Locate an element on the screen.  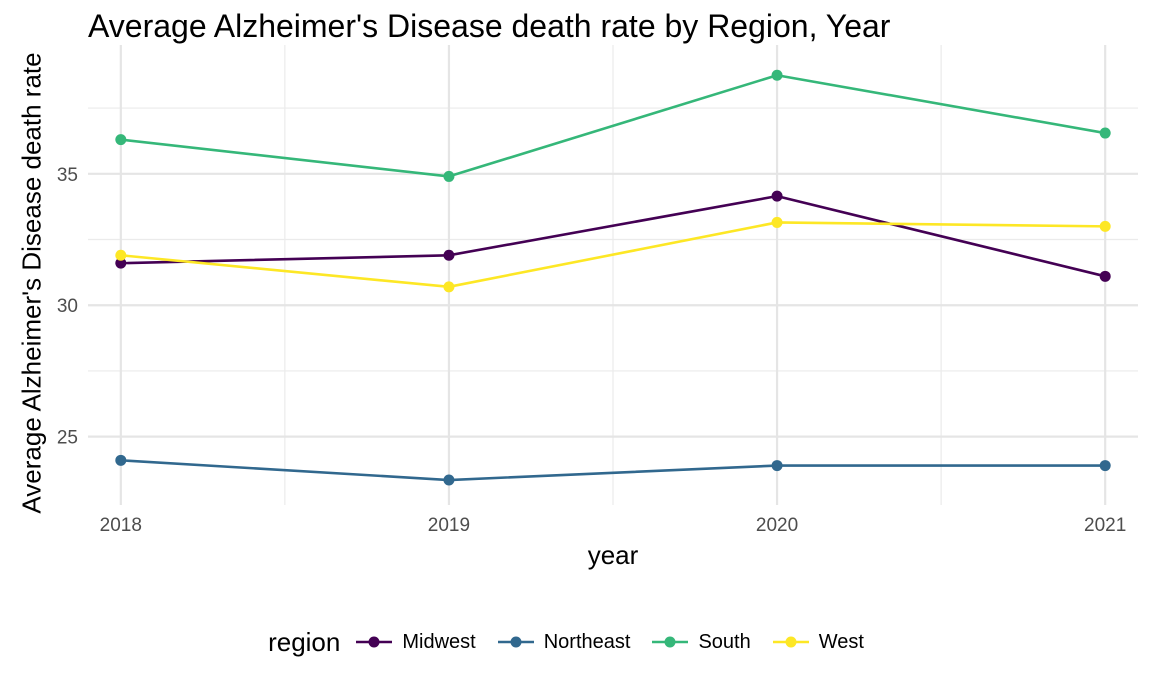
series-line-midwest is located at coordinates (613, 236).